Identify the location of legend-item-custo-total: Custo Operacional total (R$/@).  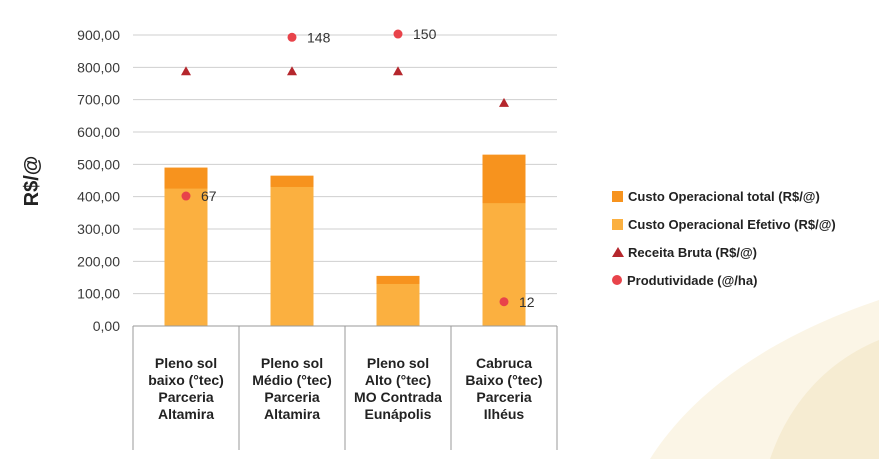
(724, 196).